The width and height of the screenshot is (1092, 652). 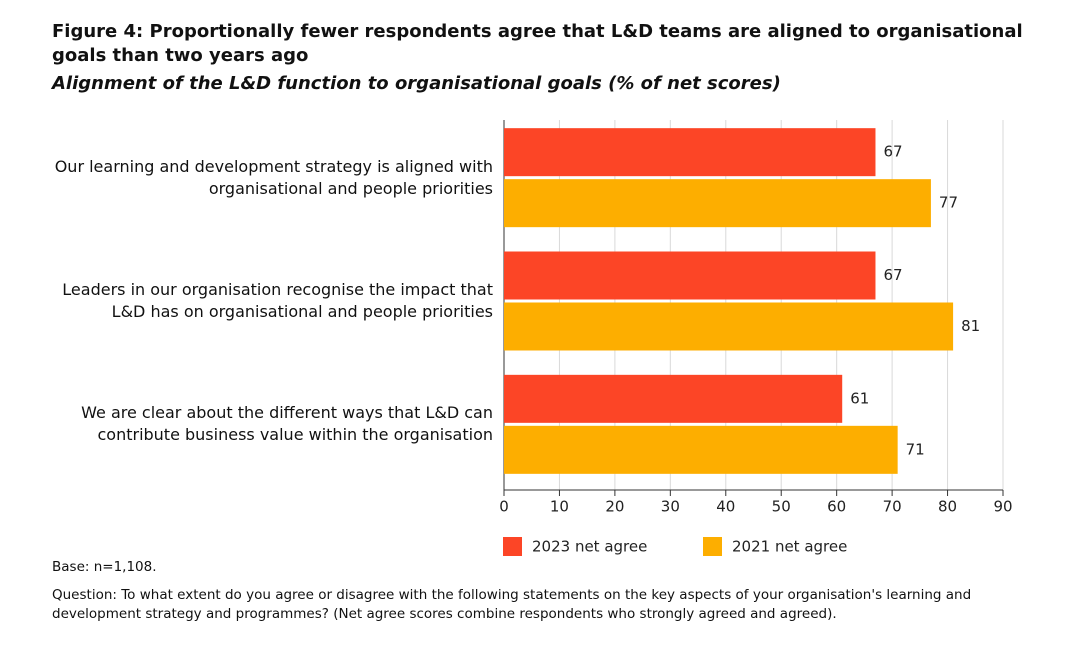 What do you see at coordinates (859, 398) in the screenshot?
I see `value-label: 61` at bounding box center [859, 398].